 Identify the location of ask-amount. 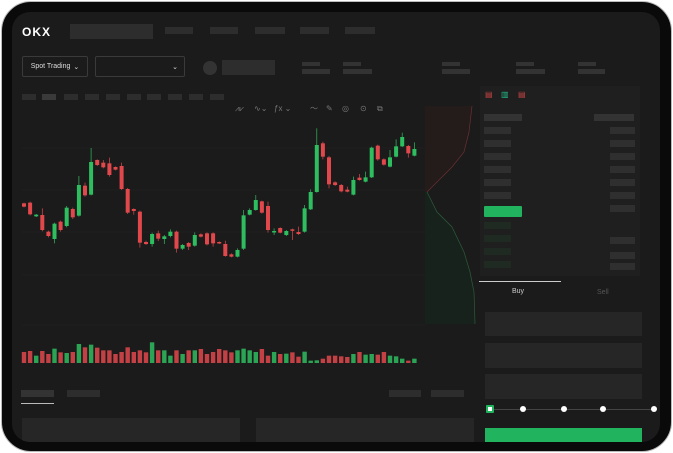
(622, 208).